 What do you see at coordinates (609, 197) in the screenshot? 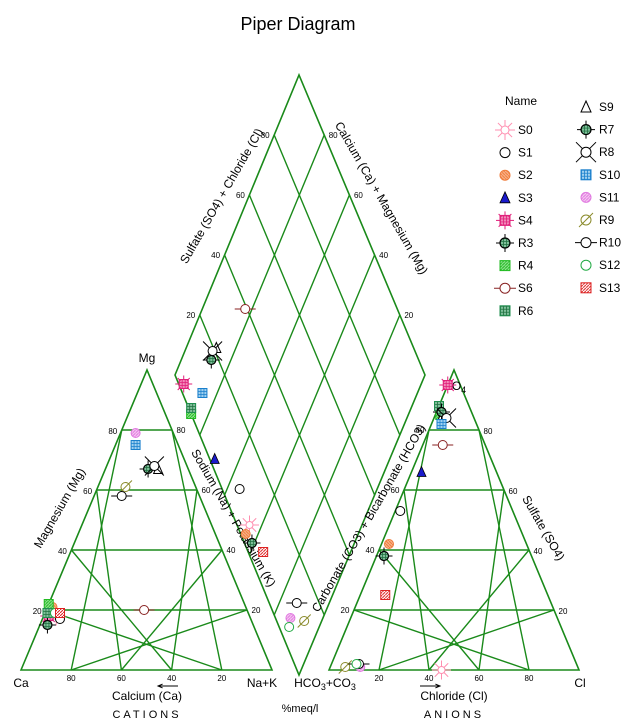
I see `legend-label: S11` at bounding box center [609, 197].